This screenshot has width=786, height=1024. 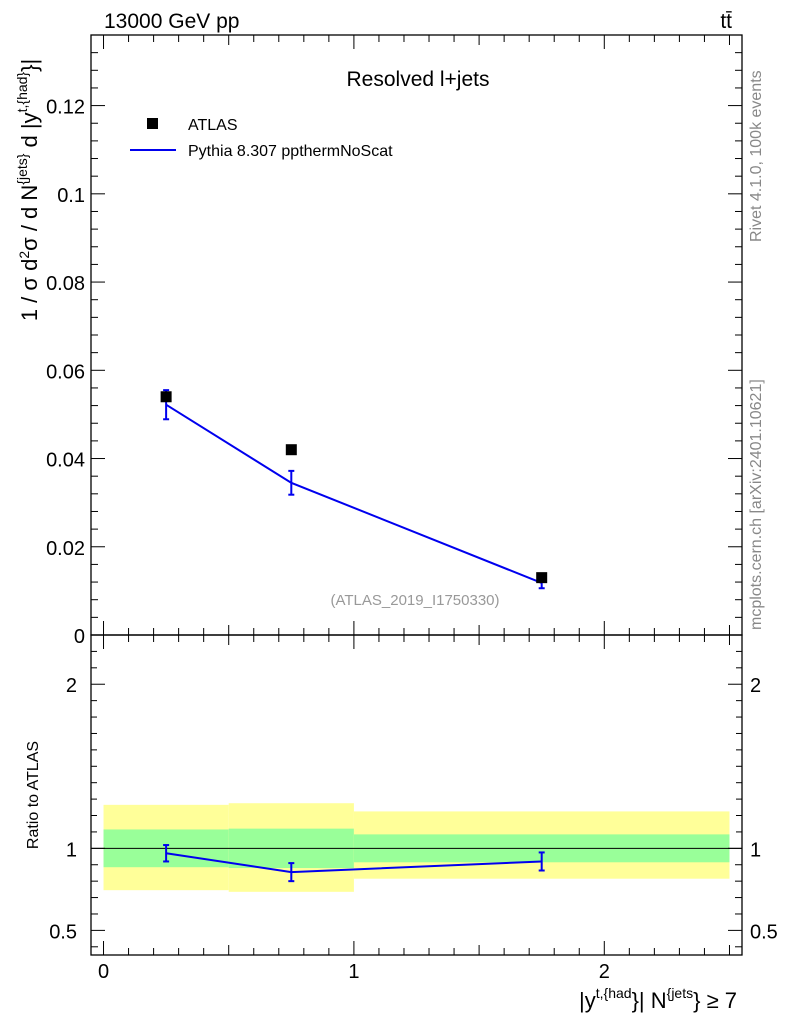 What do you see at coordinates (65, 284) in the screenshot?
I see `main-y-tick-label: 0.08` at bounding box center [65, 284].